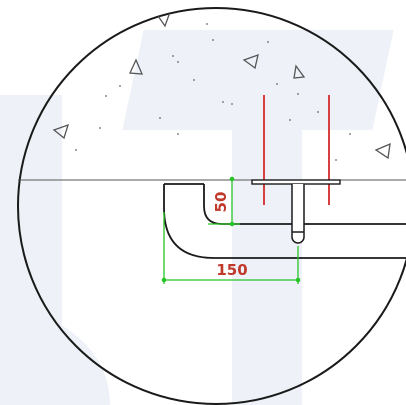 The height and width of the screenshot is (405, 406). I want to click on dimension-horizontal, so click(231, 248).